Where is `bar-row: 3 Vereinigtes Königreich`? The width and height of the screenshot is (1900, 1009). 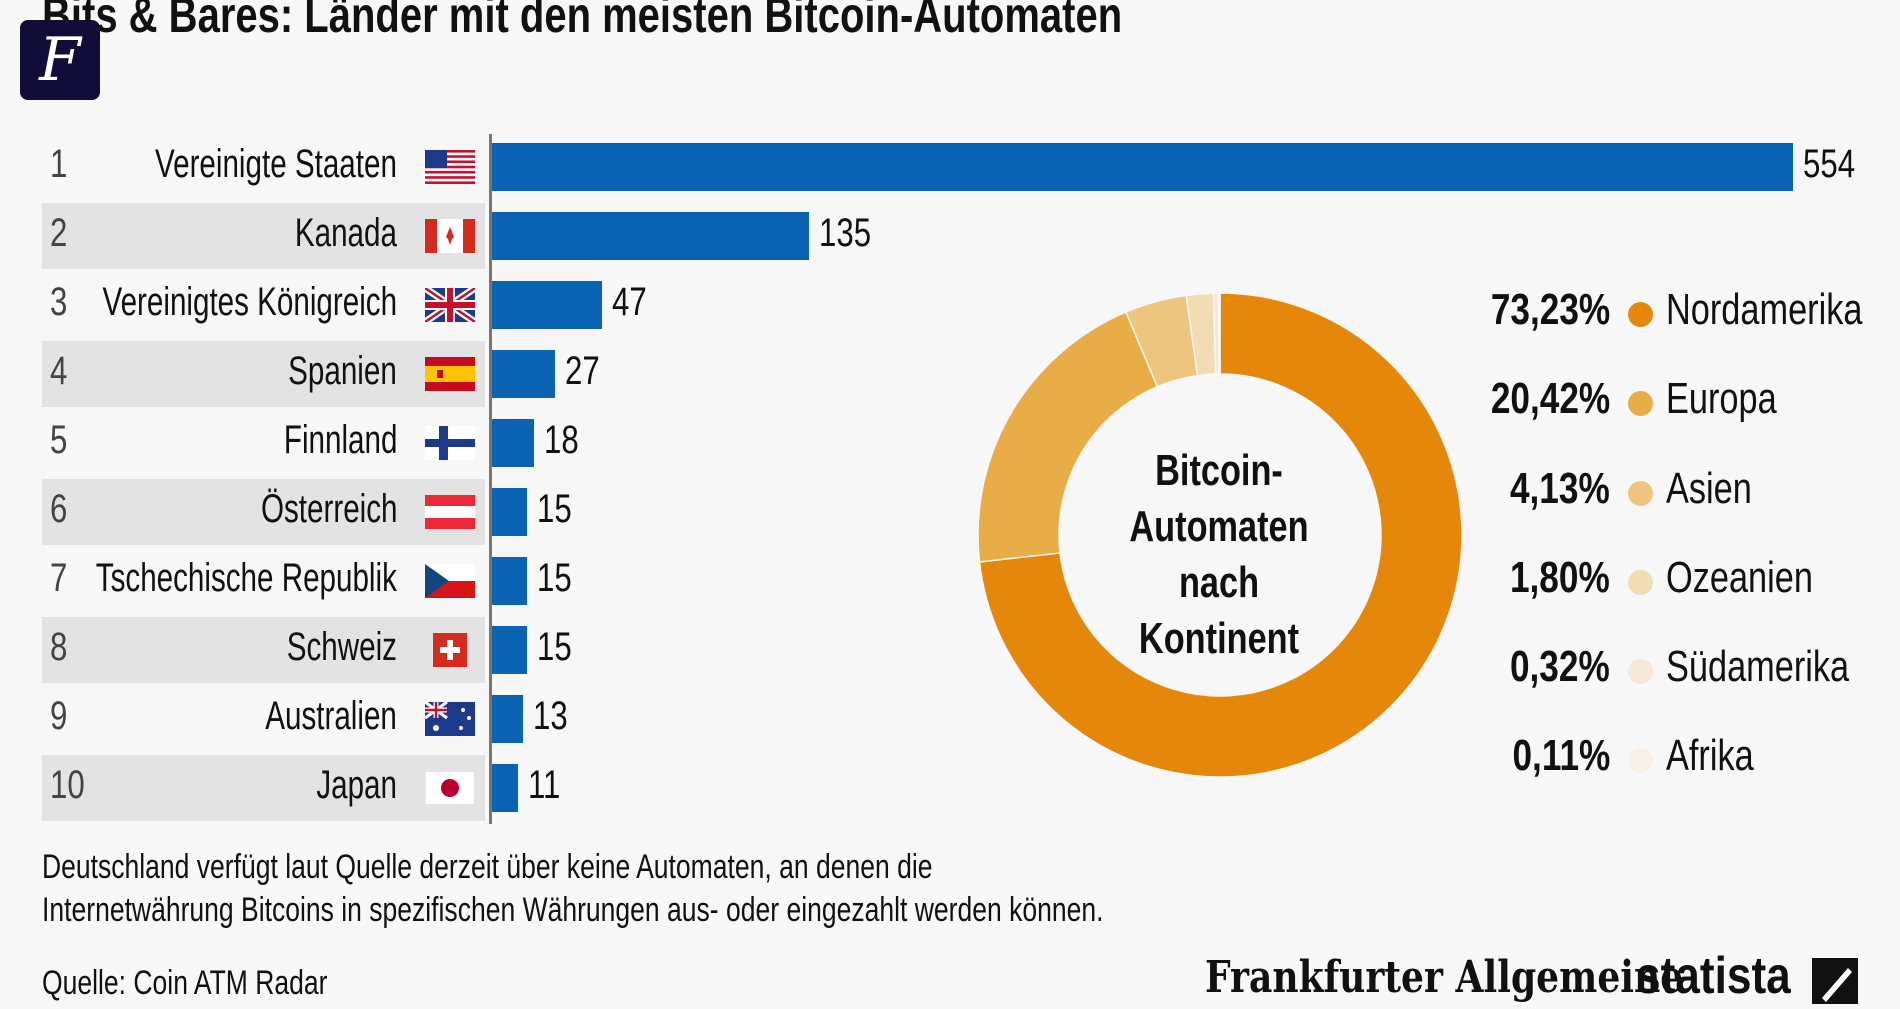 bar-row: 3 Vereinigtes Königreich is located at coordinates (263, 305).